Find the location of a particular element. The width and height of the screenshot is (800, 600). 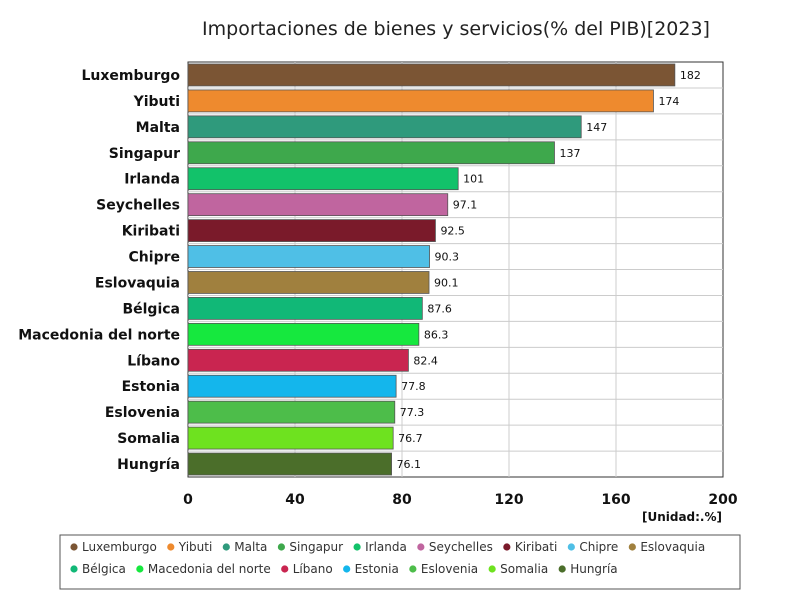

category-label: Eslovaquia is located at coordinates (137, 283).